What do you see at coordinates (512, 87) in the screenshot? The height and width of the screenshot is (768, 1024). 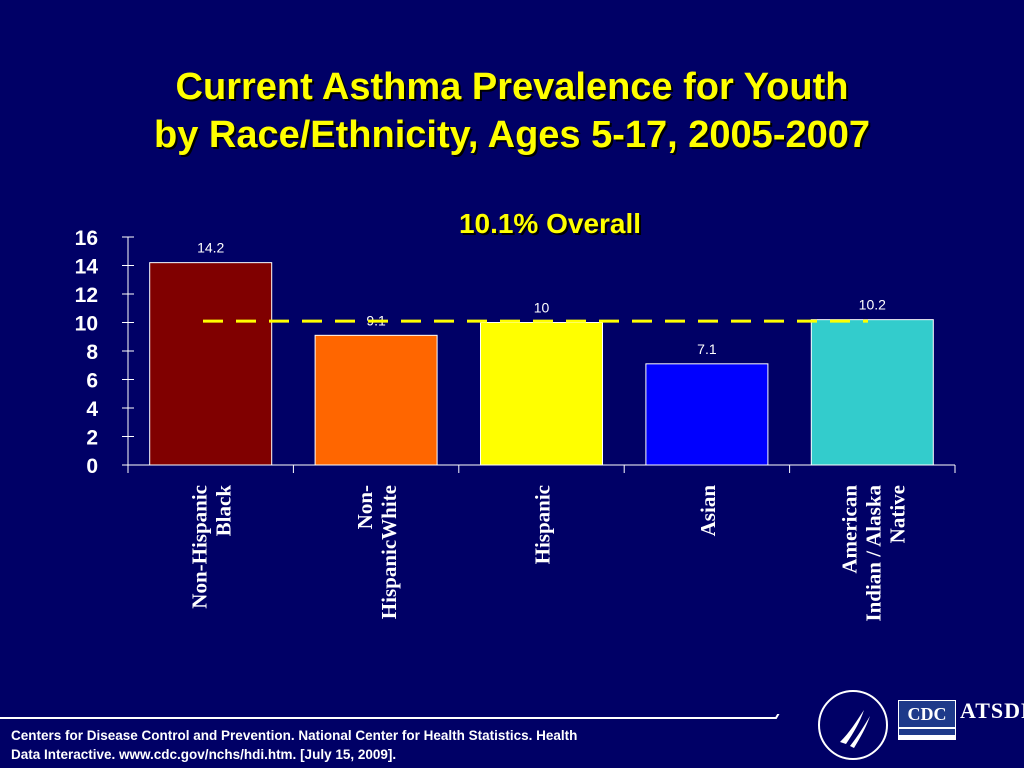 I see `chart-title-line-1: Current Asthma Prevalence for Youth` at bounding box center [512, 87].